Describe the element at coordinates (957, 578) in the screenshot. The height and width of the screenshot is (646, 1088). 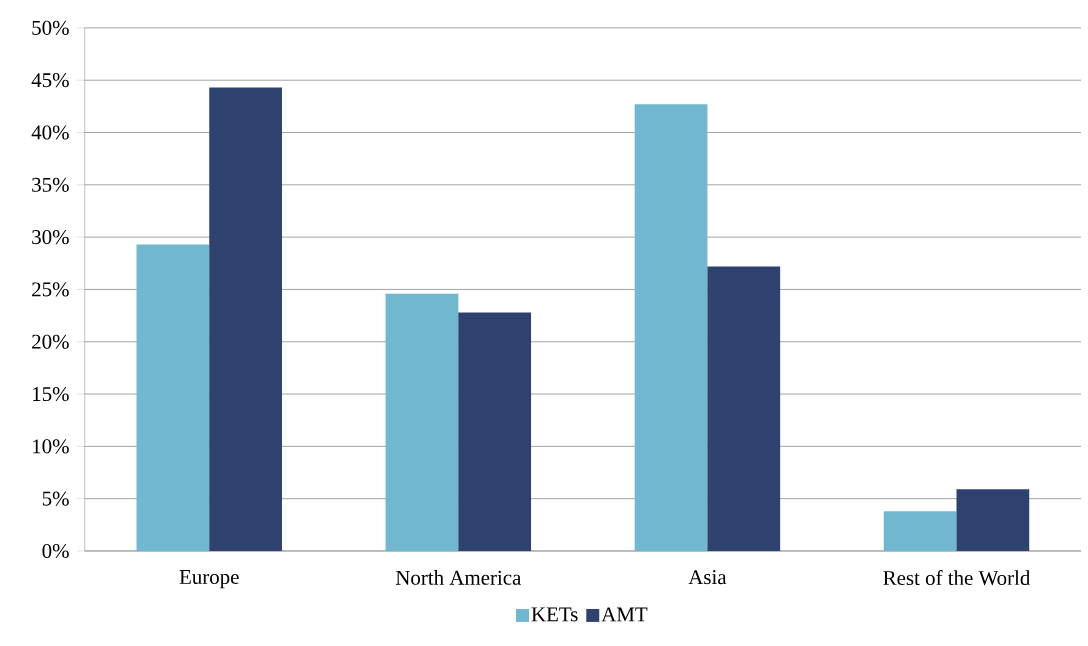
I see `x-tick-label: Rest of the World` at that location.